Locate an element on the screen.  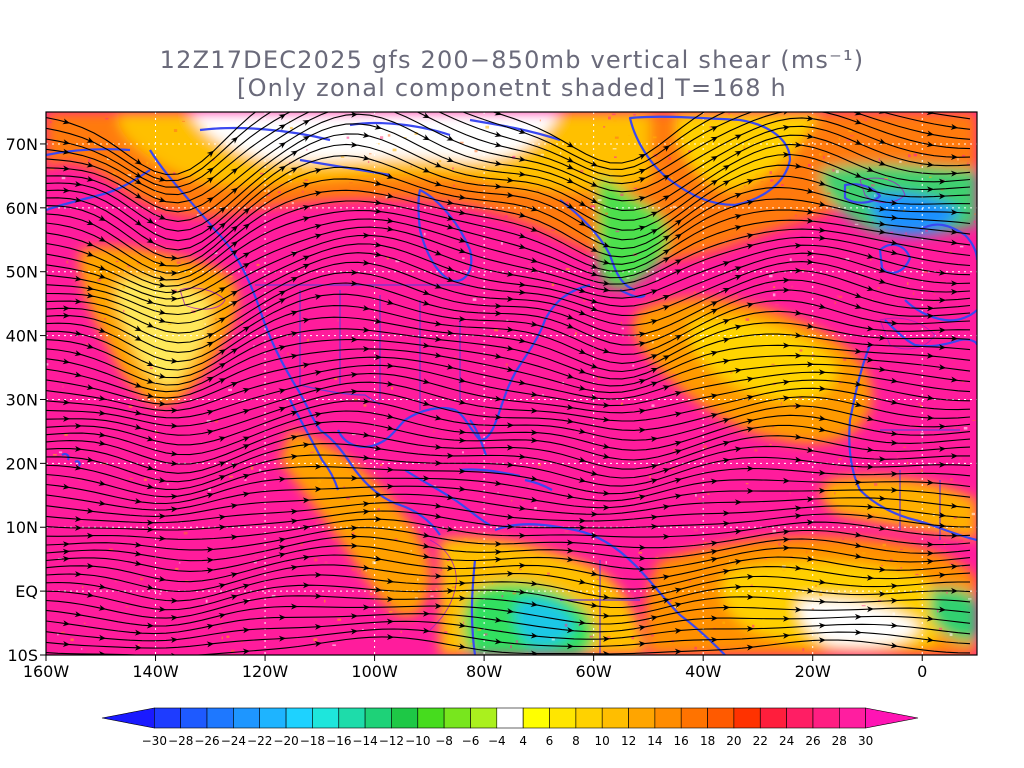
chart-title-line-2: [Only zonal componetnt shaded] T=168 h is located at coordinates (512, 88).